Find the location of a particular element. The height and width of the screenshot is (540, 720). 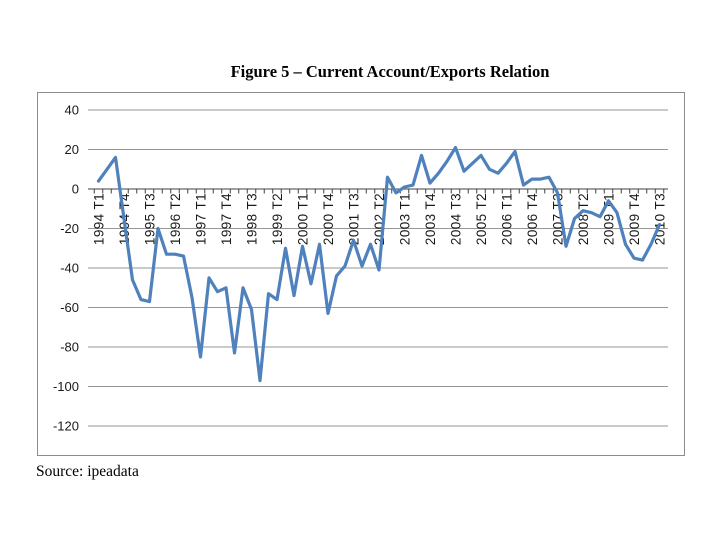

svg-text: -120 is located at coordinates (66, 426).